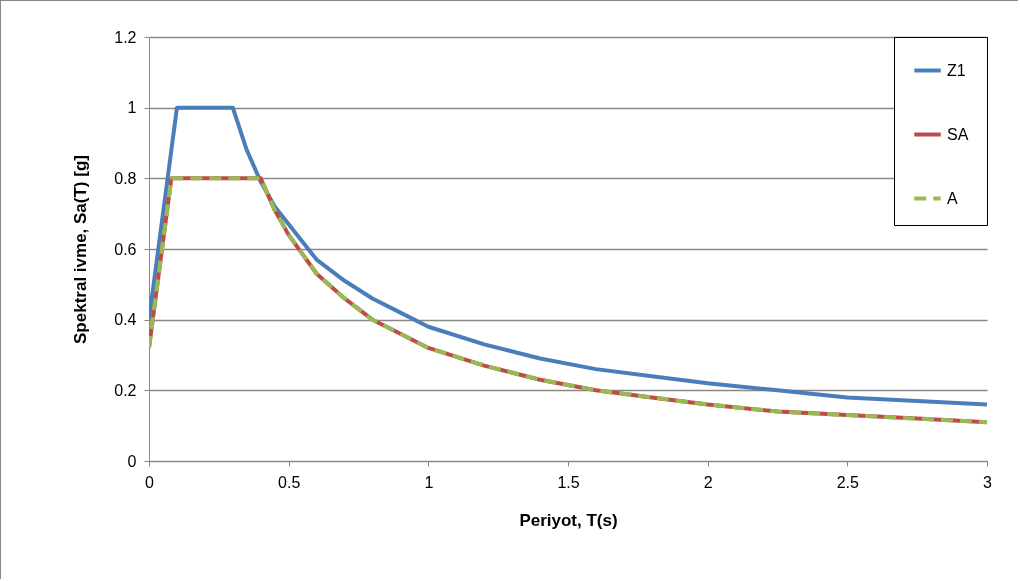 This screenshot has height=581, width=1020. Describe the element at coordinates (150, 482) in the screenshot. I see `x-tick-label: 0` at that location.